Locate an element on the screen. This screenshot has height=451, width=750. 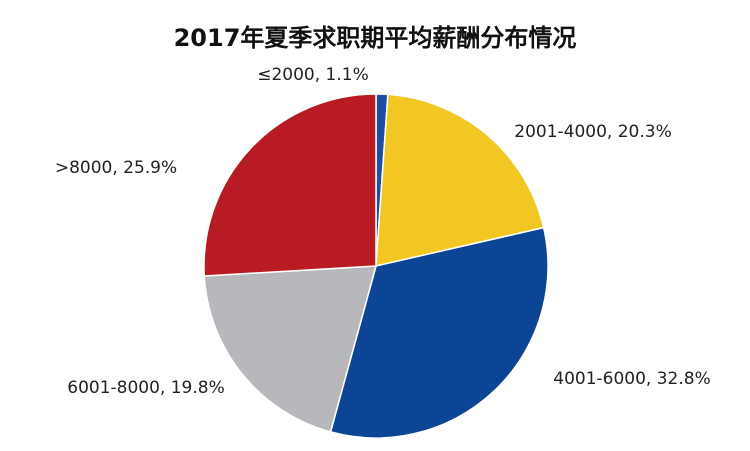
slice-label-5: >8000, 25.9% is located at coordinates (116, 168).